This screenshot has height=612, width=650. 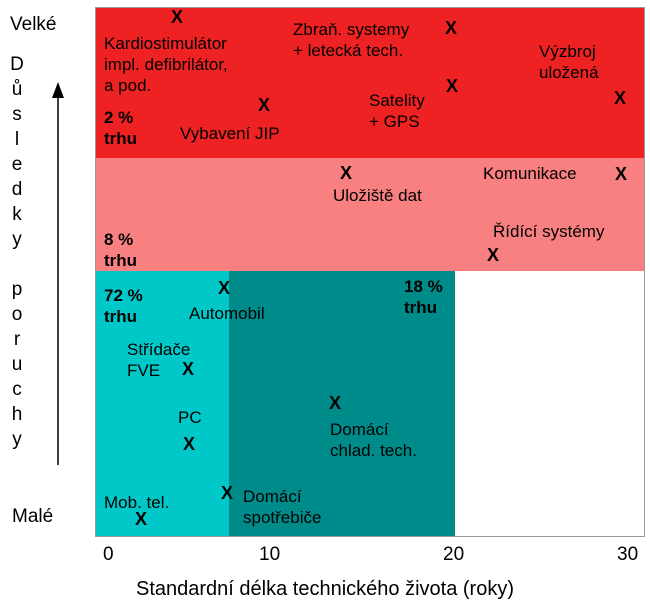 What do you see at coordinates (620, 98) in the screenshot?
I see `marker-vyzbroj: X` at bounding box center [620, 98].